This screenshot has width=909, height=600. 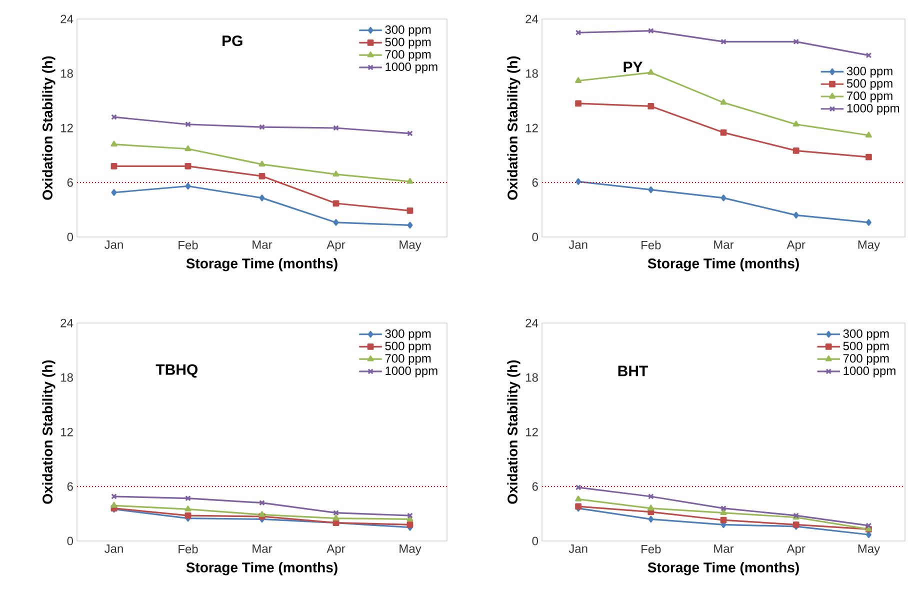 What do you see at coordinates (633, 67) in the screenshot?
I see `text: PY` at bounding box center [633, 67].